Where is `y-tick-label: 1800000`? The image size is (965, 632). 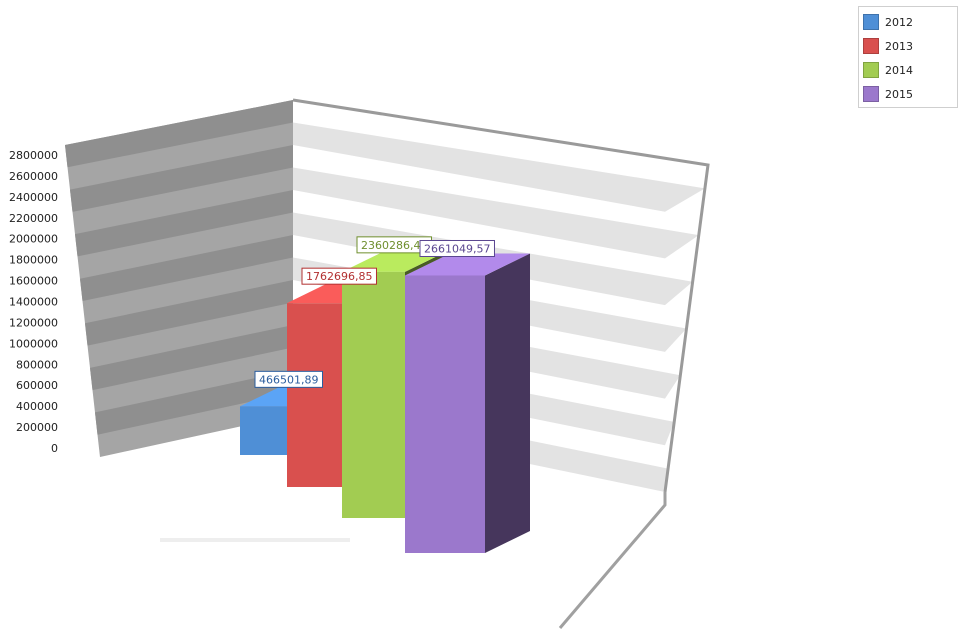 y-tick-label: 1800000 is located at coordinates (33, 260).